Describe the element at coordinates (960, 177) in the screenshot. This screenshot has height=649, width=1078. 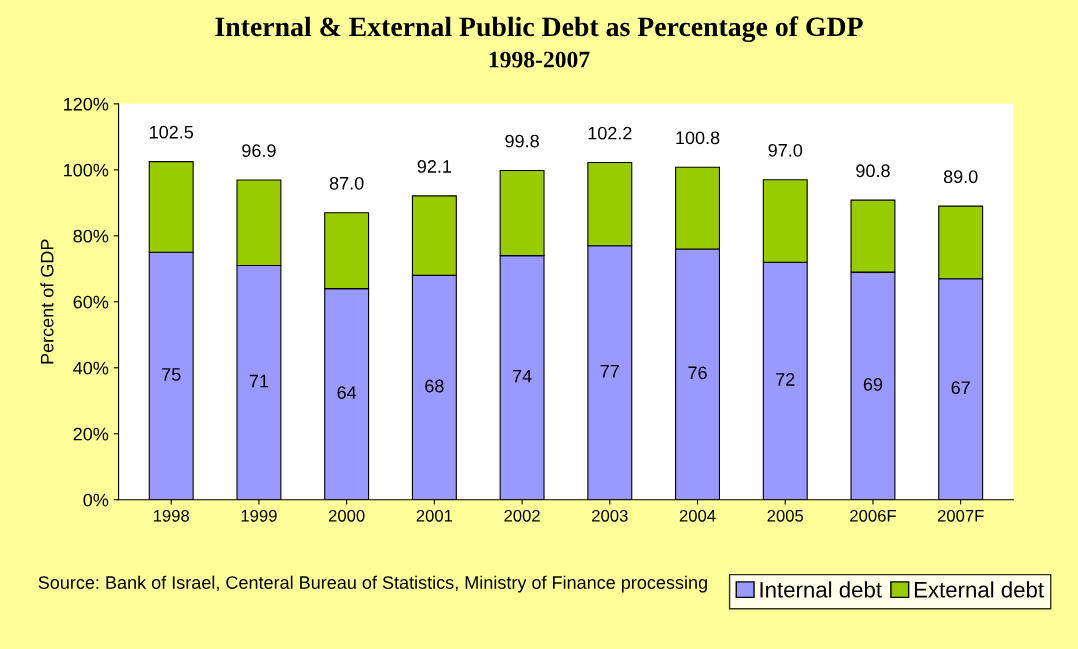
I see `total-label: 89.0` at that location.